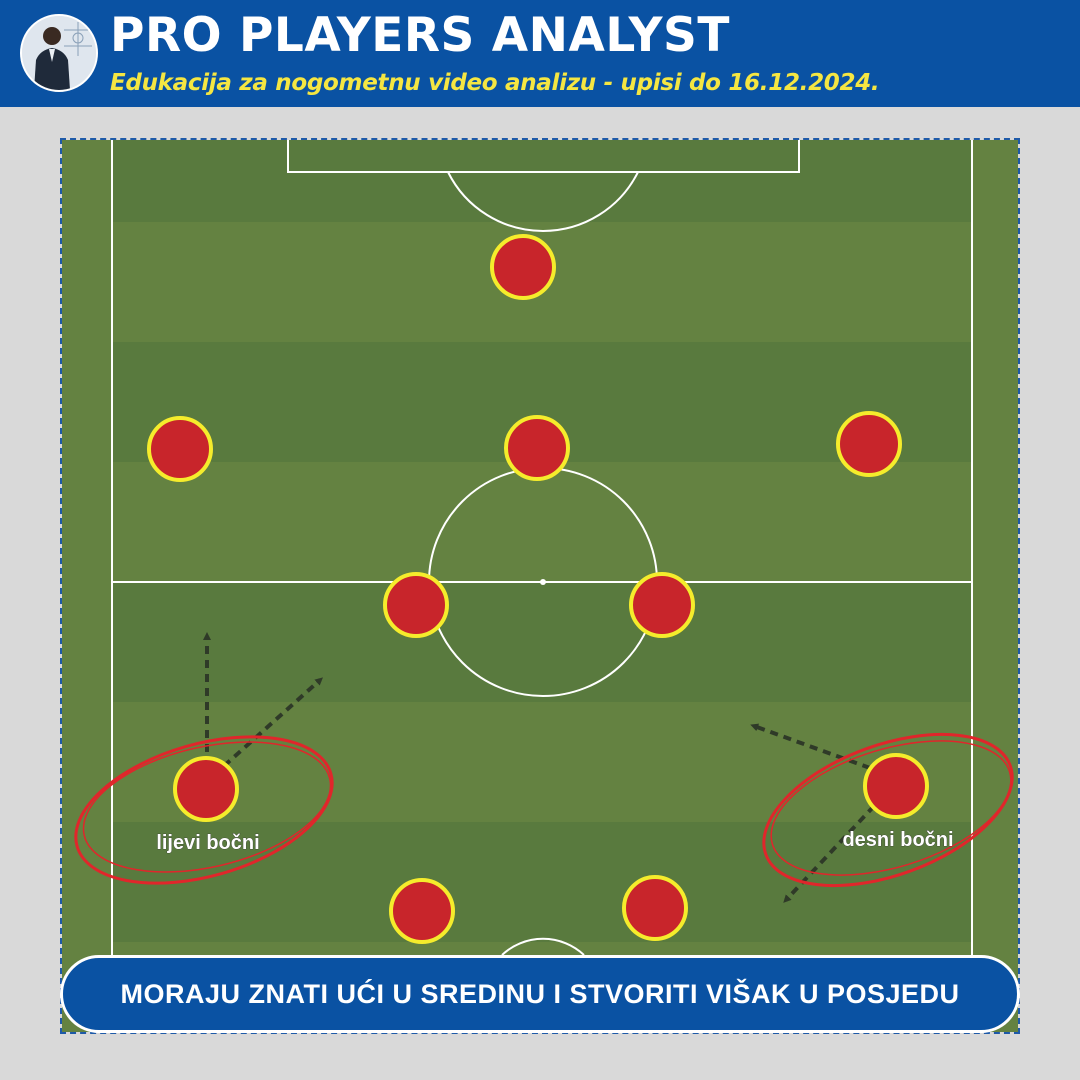 The image size is (1080, 1080). I want to click on player-right-center-back, so click(655, 908).